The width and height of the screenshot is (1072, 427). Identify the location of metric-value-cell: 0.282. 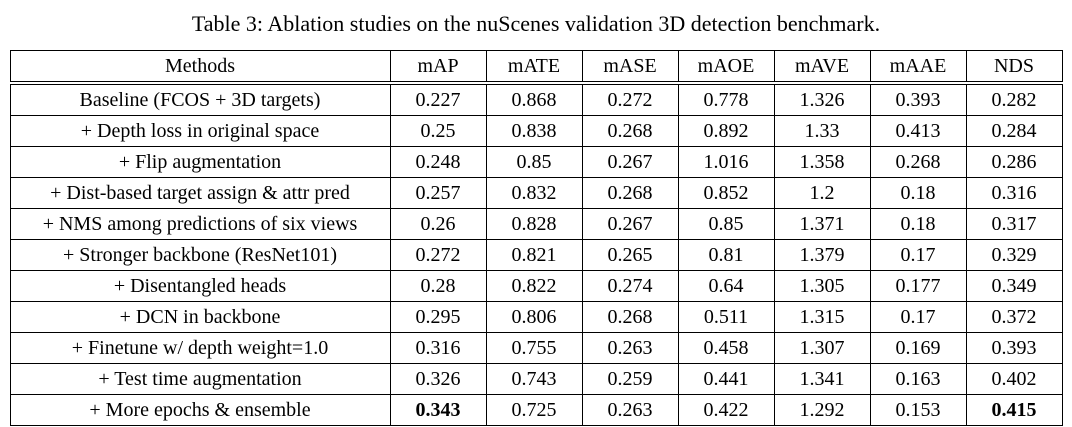
(1014, 99).